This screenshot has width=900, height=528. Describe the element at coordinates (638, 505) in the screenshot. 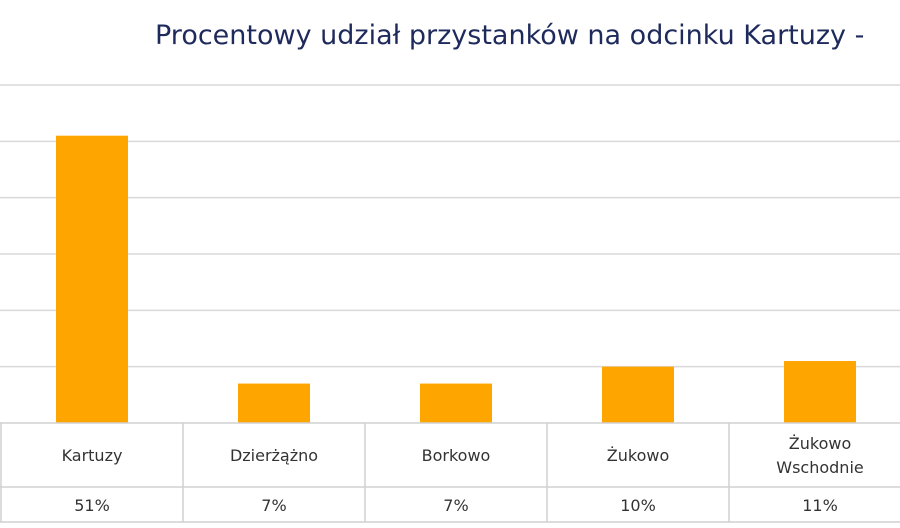

I see `value-label: 10%` at that location.